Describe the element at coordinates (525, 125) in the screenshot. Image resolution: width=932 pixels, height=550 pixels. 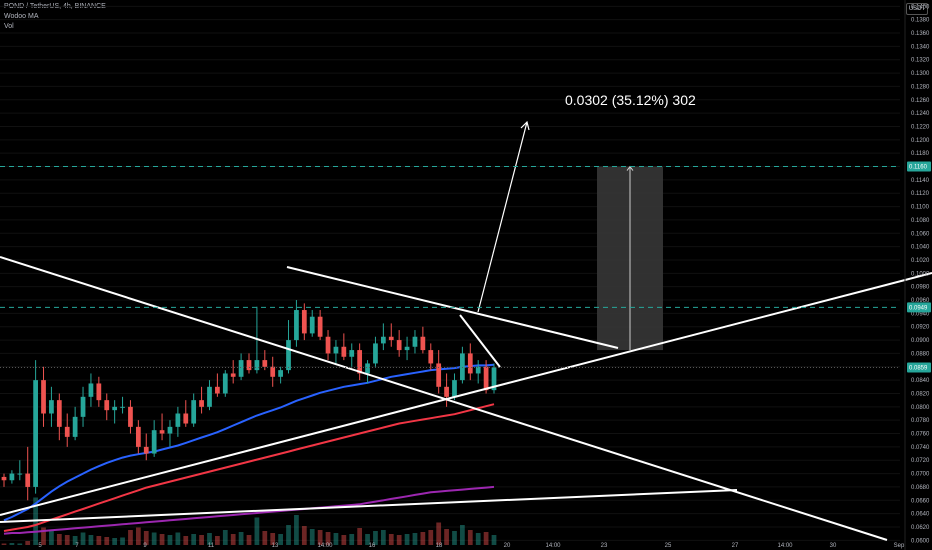
I see `projection-arrow-head` at that location.